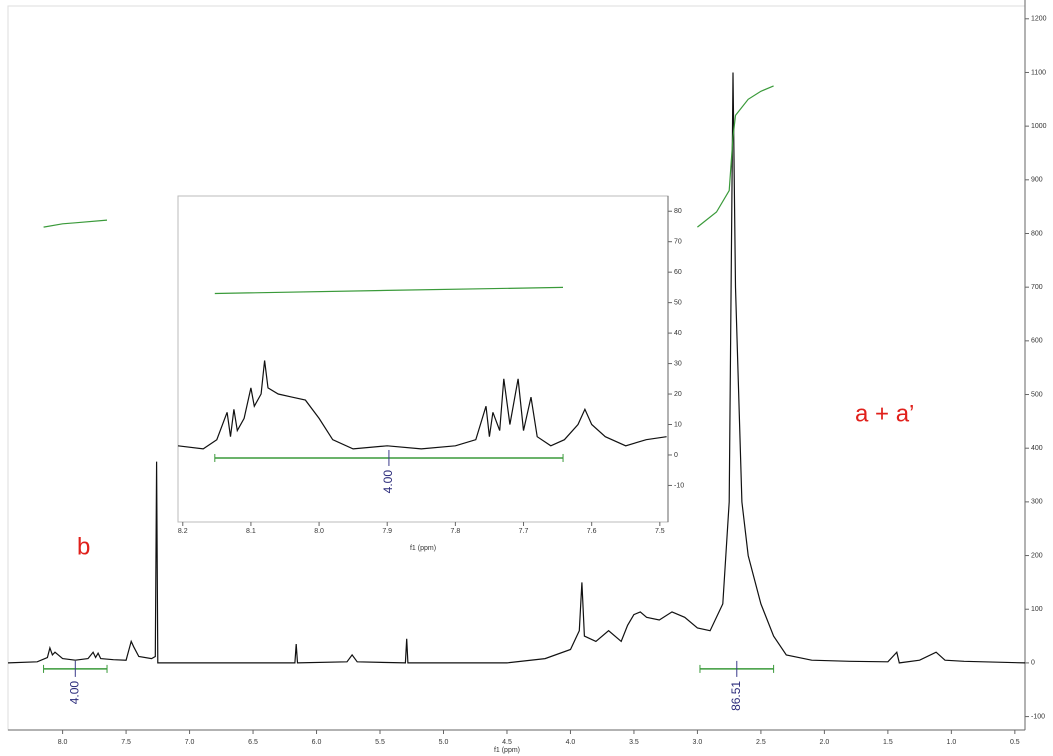 This screenshot has width=1053, height=756. What do you see at coordinates (678, 333) in the screenshot?
I see `y-tick-label: 40` at bounding box center [678, 333].